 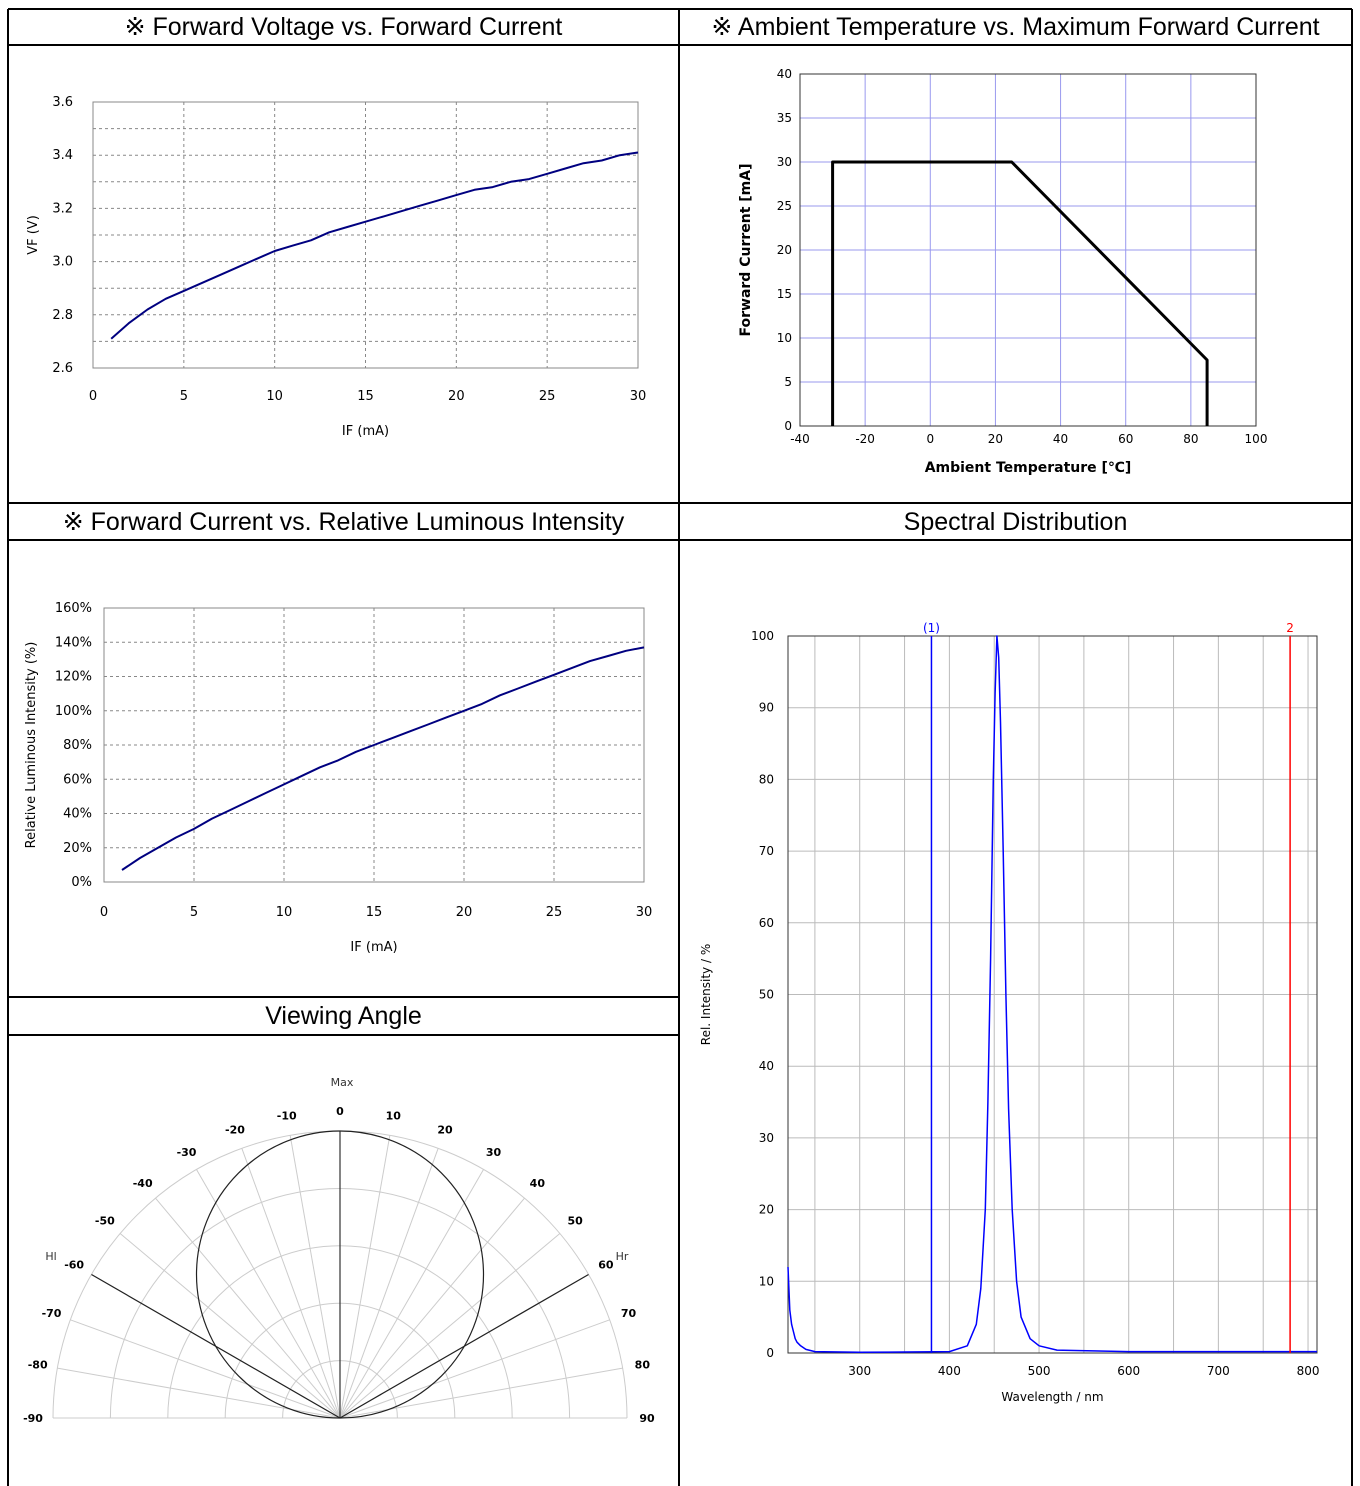 I want to click on x-tick-label: 800, so click(x=1308, y=1371).